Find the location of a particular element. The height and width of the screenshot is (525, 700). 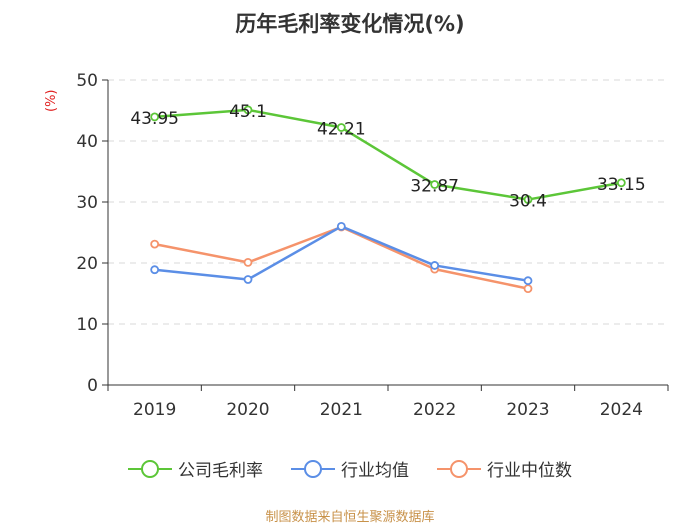

legend-item-industry-average: 行业均值 is located at coordinates (350, 468).